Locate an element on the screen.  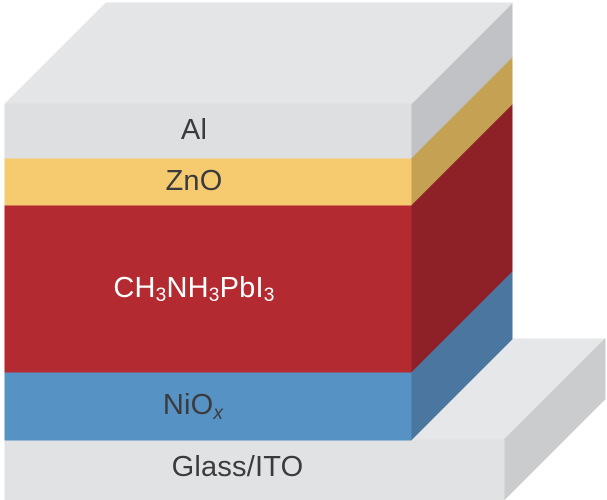
niox-front-face is located at coordinates (208, 406).